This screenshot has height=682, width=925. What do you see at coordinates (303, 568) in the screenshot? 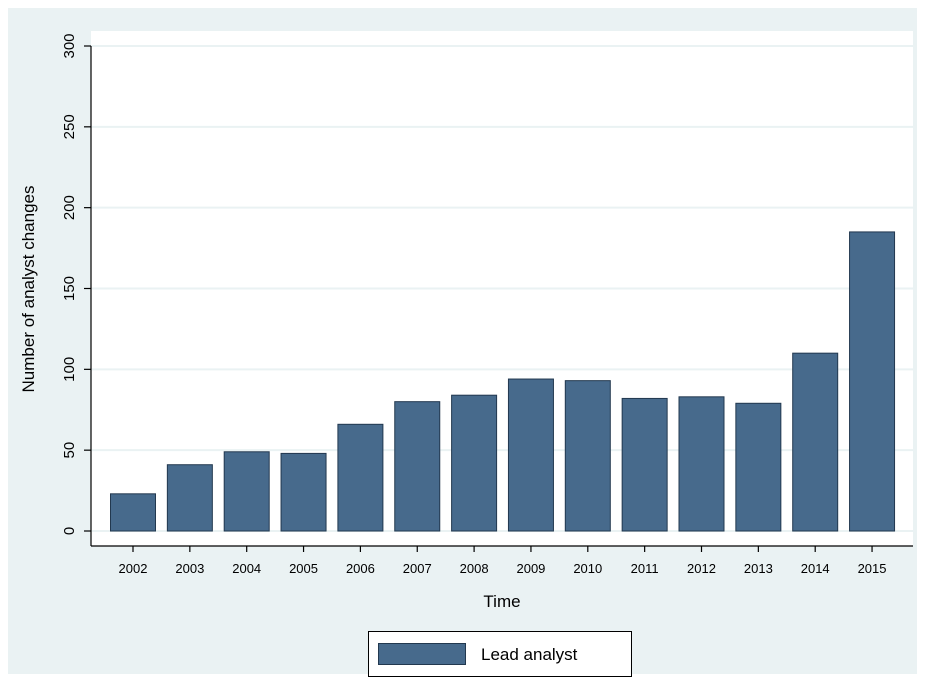
I see `x-tick-label: 2005` at bounding box center [303, 568].